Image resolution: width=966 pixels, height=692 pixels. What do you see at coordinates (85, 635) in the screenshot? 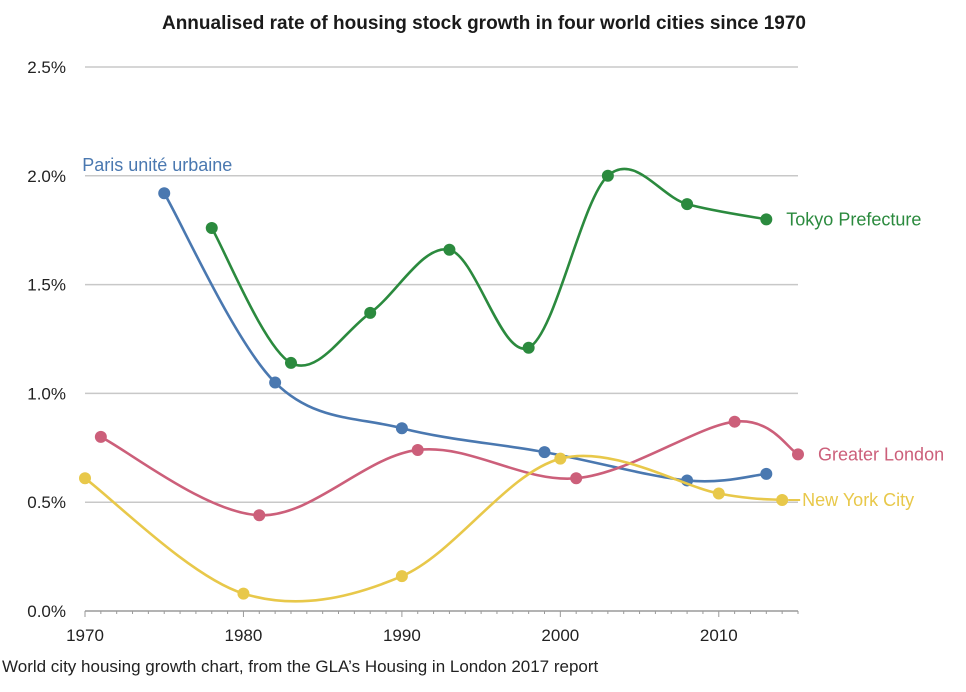
I see `x-tick-label: 1970` at bounding box center [85, 635].